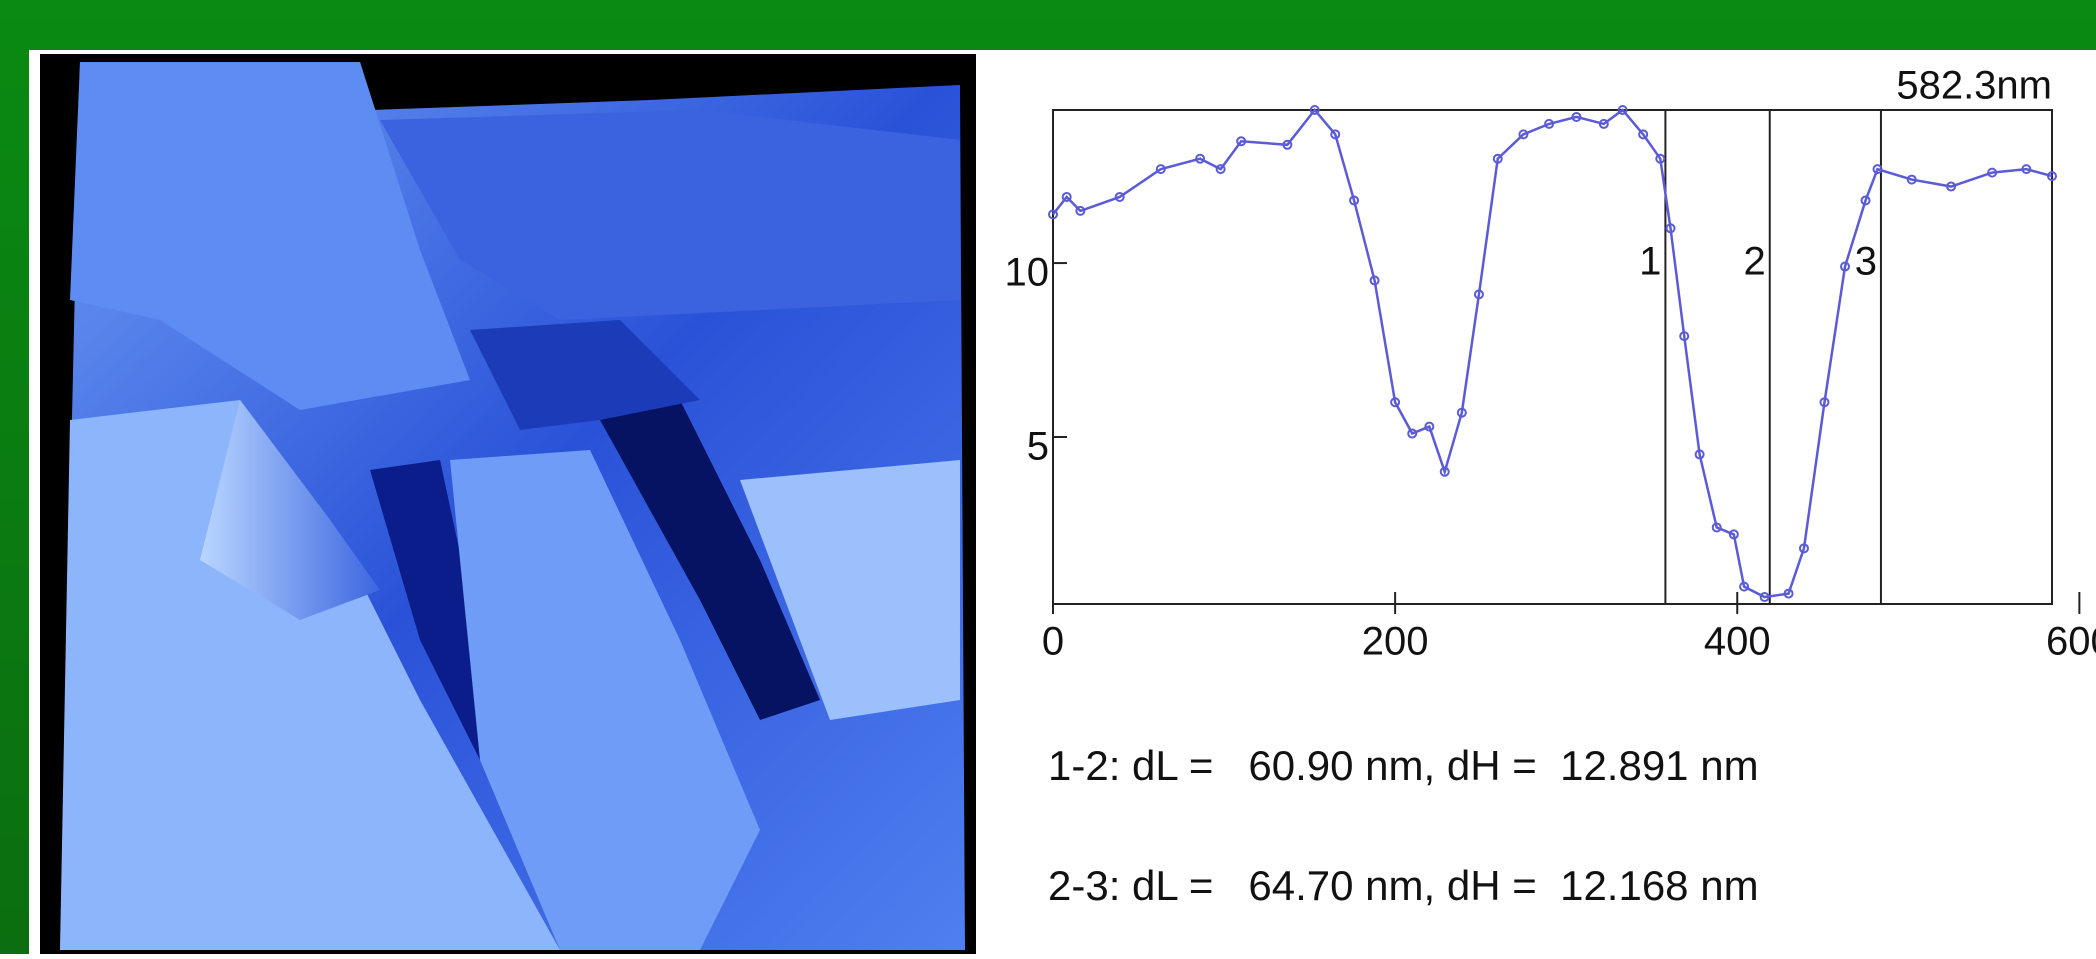 The width and height of the screenshot is (2096, 959). Describe the element at coordinates (1974, 86) in the screenshot. I see `scan-length: 582.3nm` at that location.